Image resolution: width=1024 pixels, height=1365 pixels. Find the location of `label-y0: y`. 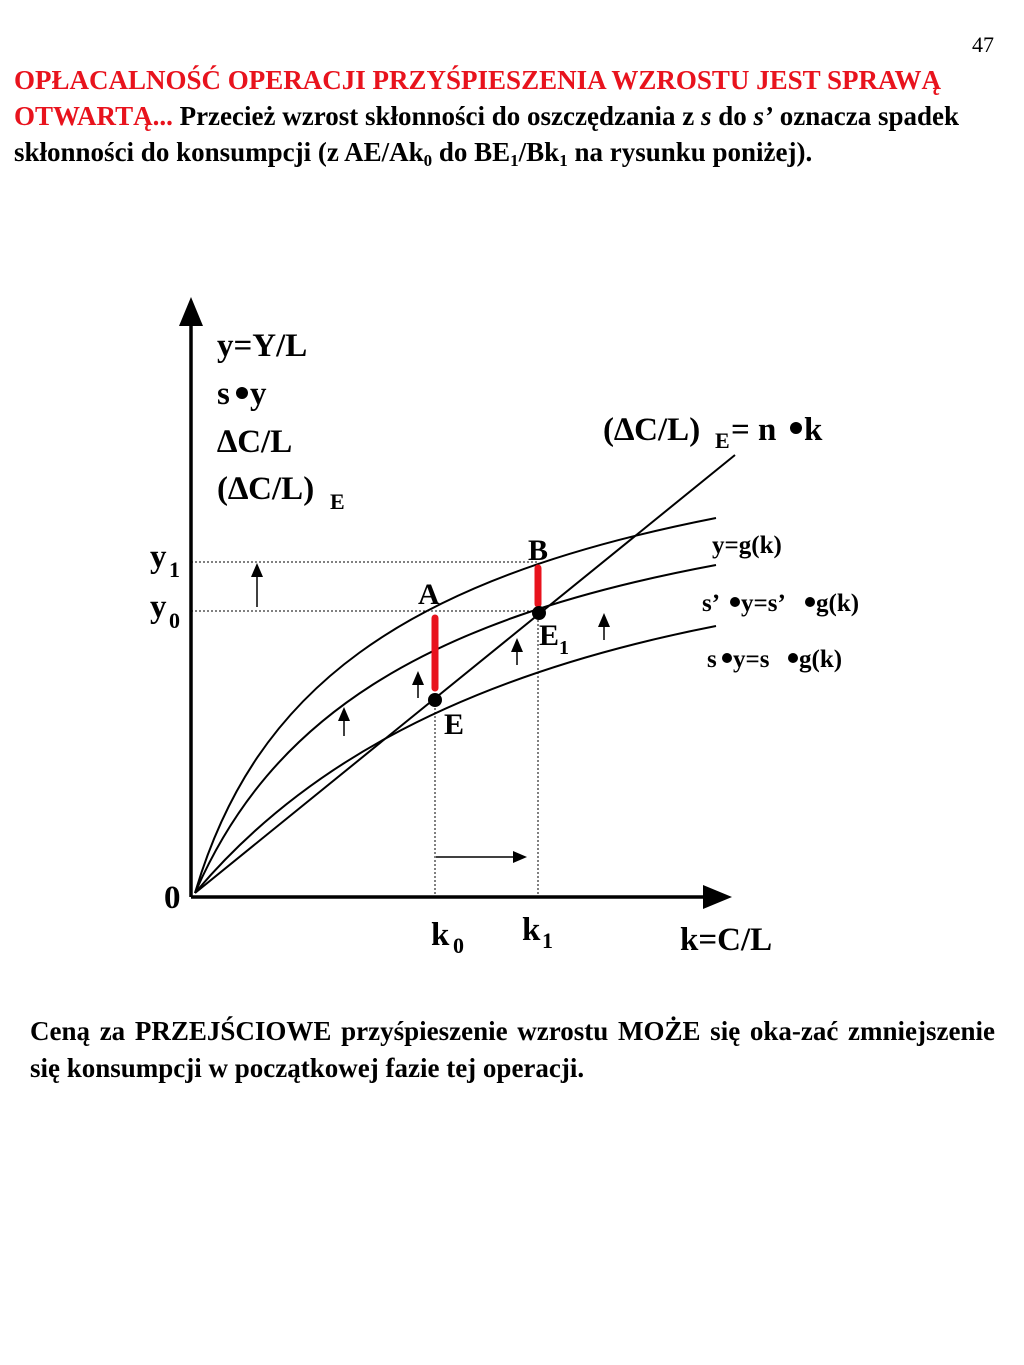

label-y0: y is located at coordinates (158, 607).